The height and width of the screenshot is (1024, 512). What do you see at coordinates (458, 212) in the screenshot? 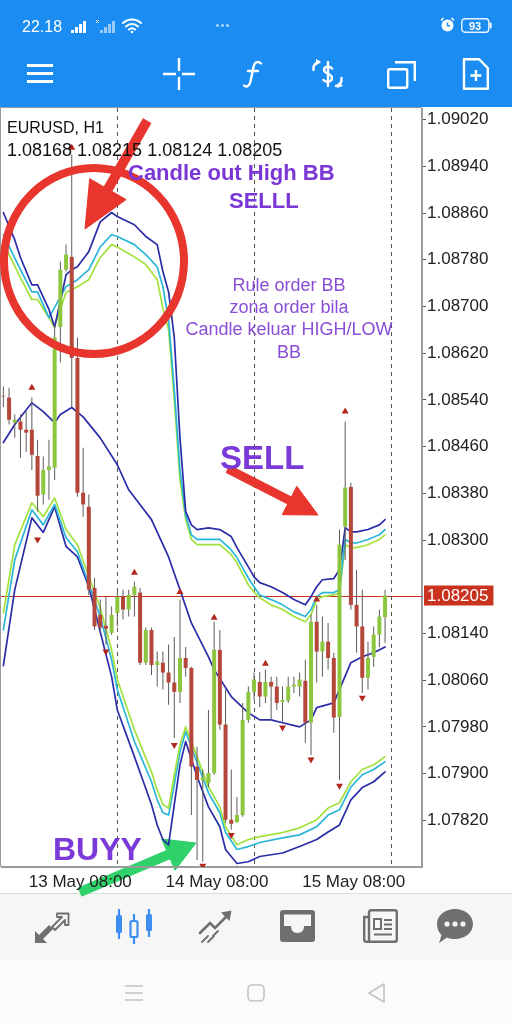
I see `y-tick-label: 1.08860` at bounding box center [458, 212].